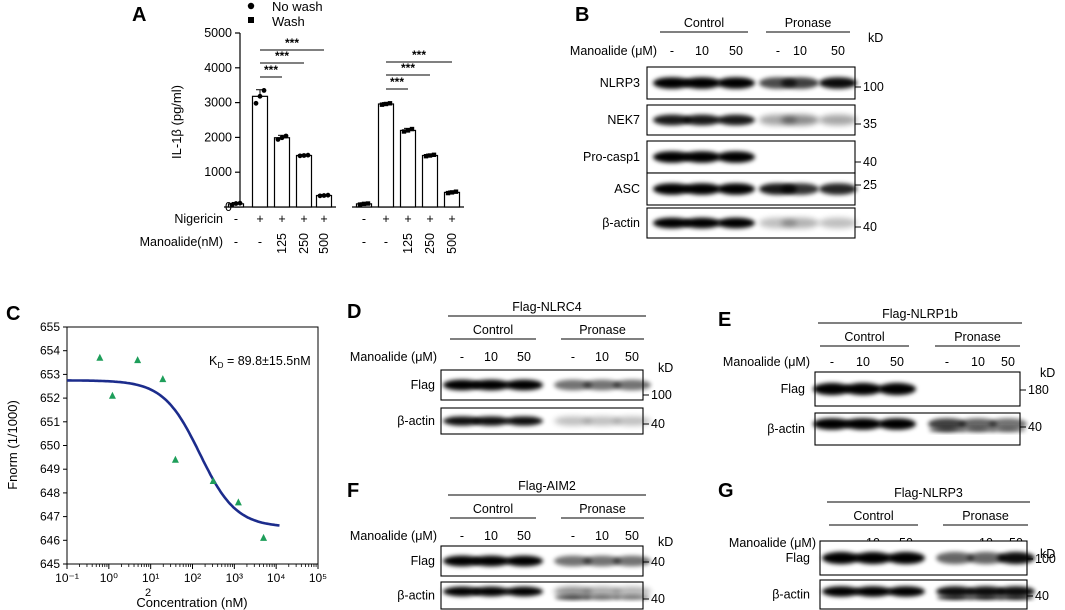 The width and height of the screenshot is (1065, 610). What do you see at coordinates (627, 189) in the screenshot?
I see `blot-row-label: ASC` at bounding box center [627, 189].